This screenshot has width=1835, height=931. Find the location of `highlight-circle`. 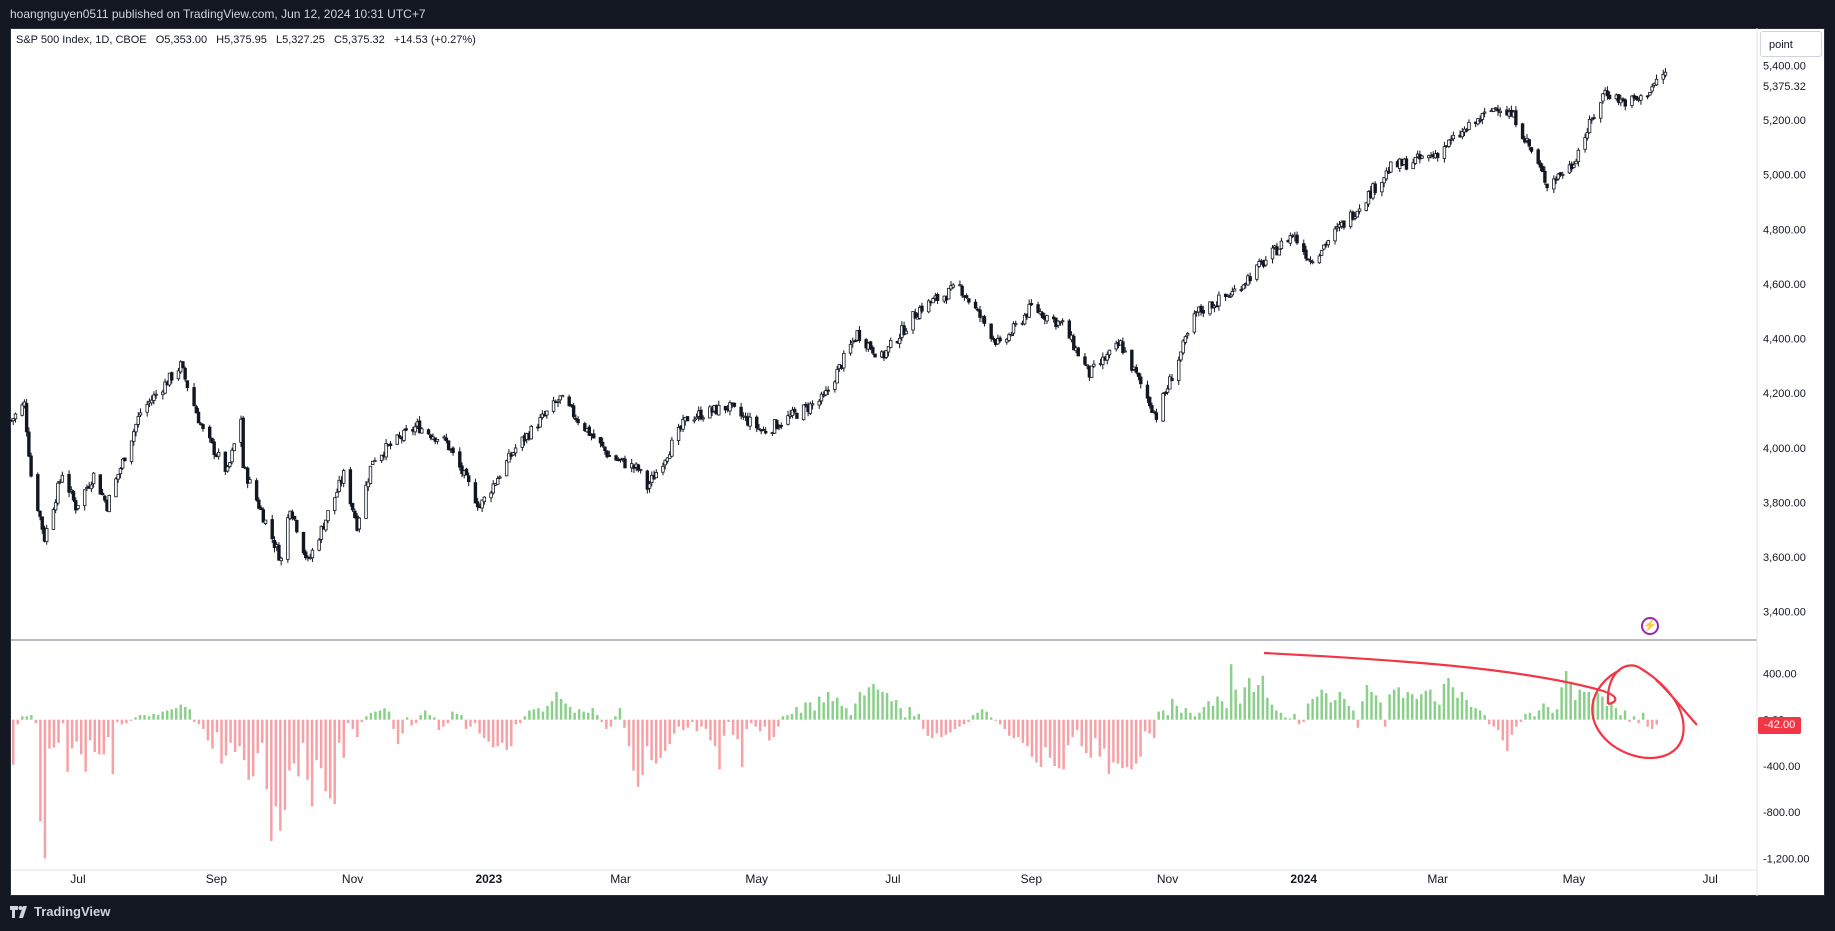

highlight-circle is located at coordinates (1644, 711).